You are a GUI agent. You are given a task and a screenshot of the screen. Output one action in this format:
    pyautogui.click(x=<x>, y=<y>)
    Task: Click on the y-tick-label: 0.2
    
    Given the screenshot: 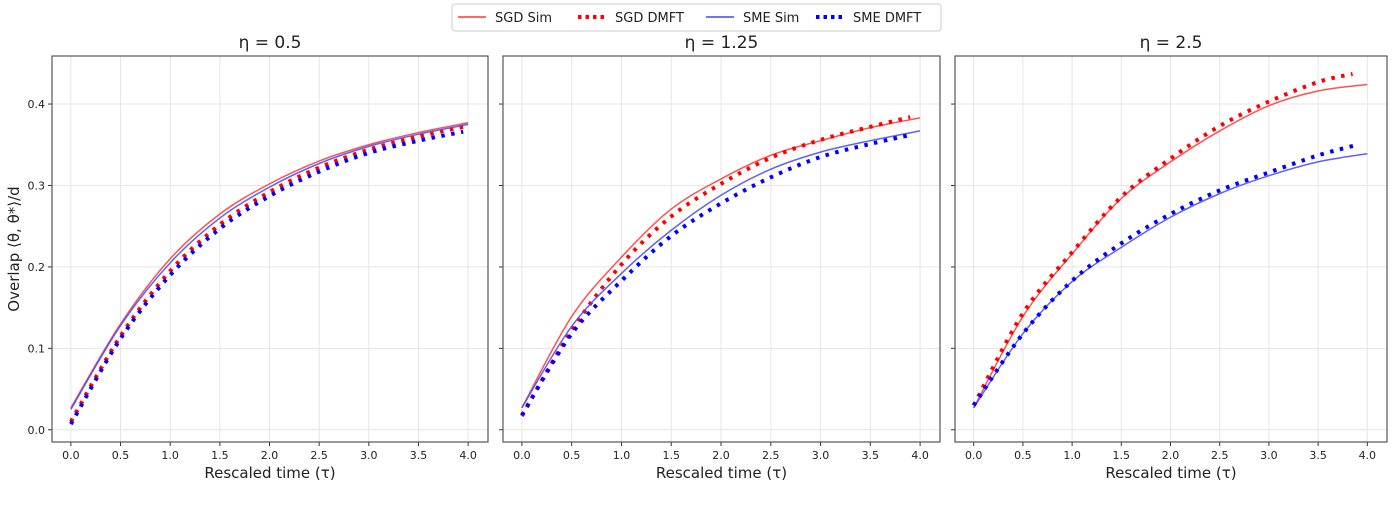 What is the action you would take?
    pyautogui.click(x=37, y=267)
    